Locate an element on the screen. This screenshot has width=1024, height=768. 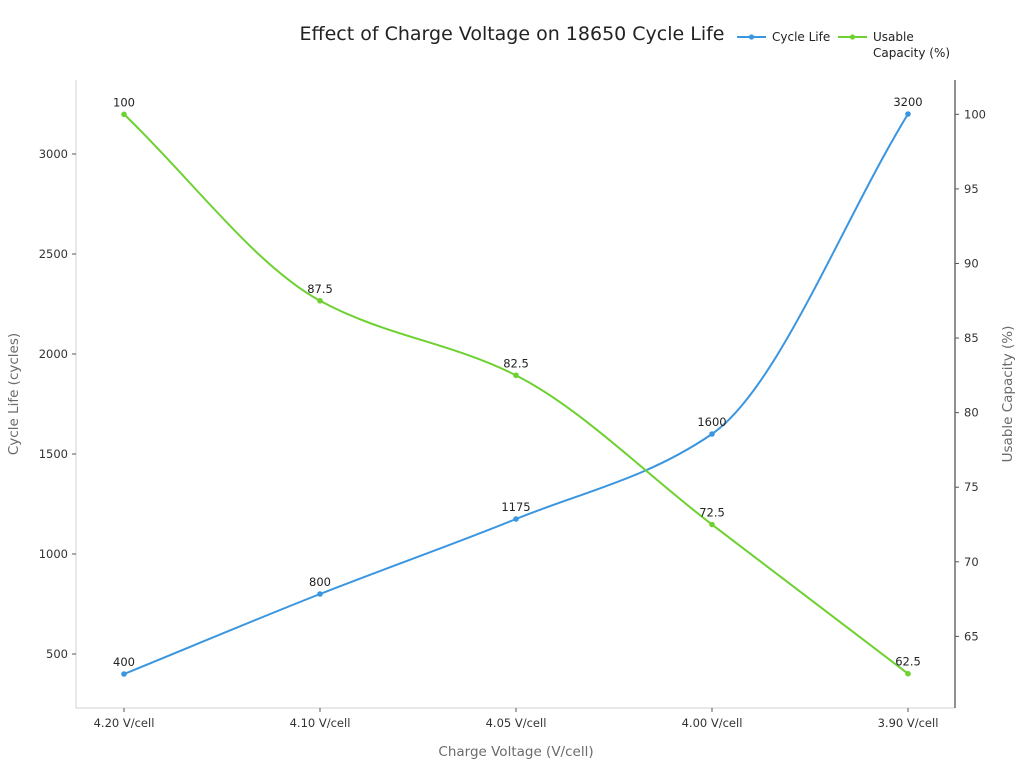
cycle-life-data-label: 1175 is located at coordinates (515, 507).